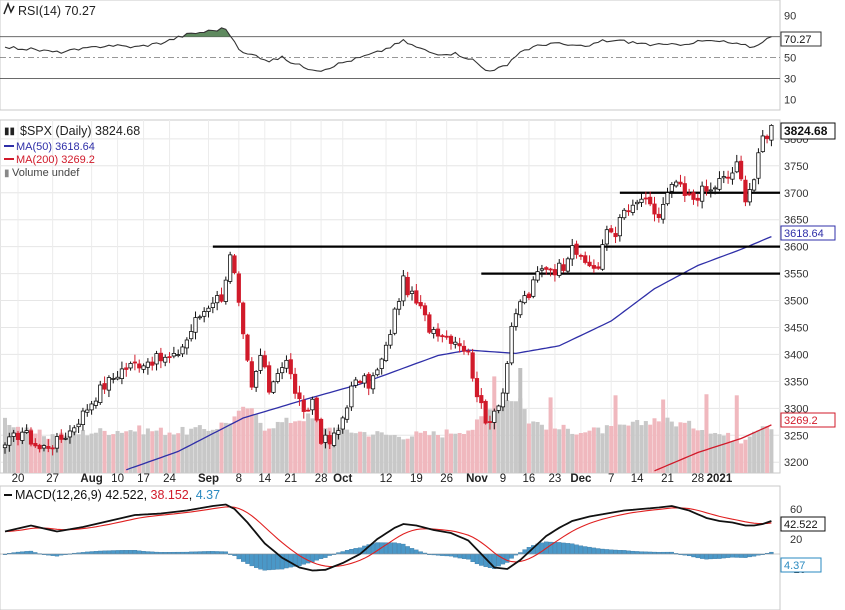 The height and width of the screenshot is (610, 845). Describe the element at coordinates (208, 495) in the screenshot. I see `macd-hist-value: 4.37` at that location.